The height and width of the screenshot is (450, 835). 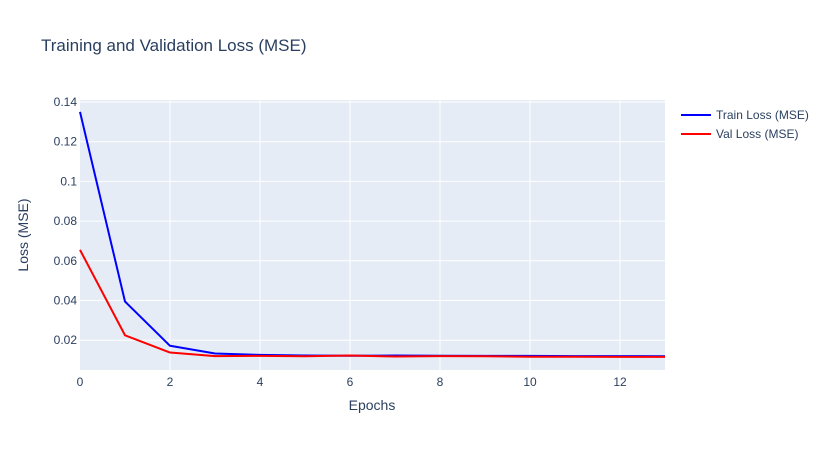 What do you see at coordinates (66, 261) in the screenshot?
I see `y-tick-label: 0.06` at bounding box center [66, 261].